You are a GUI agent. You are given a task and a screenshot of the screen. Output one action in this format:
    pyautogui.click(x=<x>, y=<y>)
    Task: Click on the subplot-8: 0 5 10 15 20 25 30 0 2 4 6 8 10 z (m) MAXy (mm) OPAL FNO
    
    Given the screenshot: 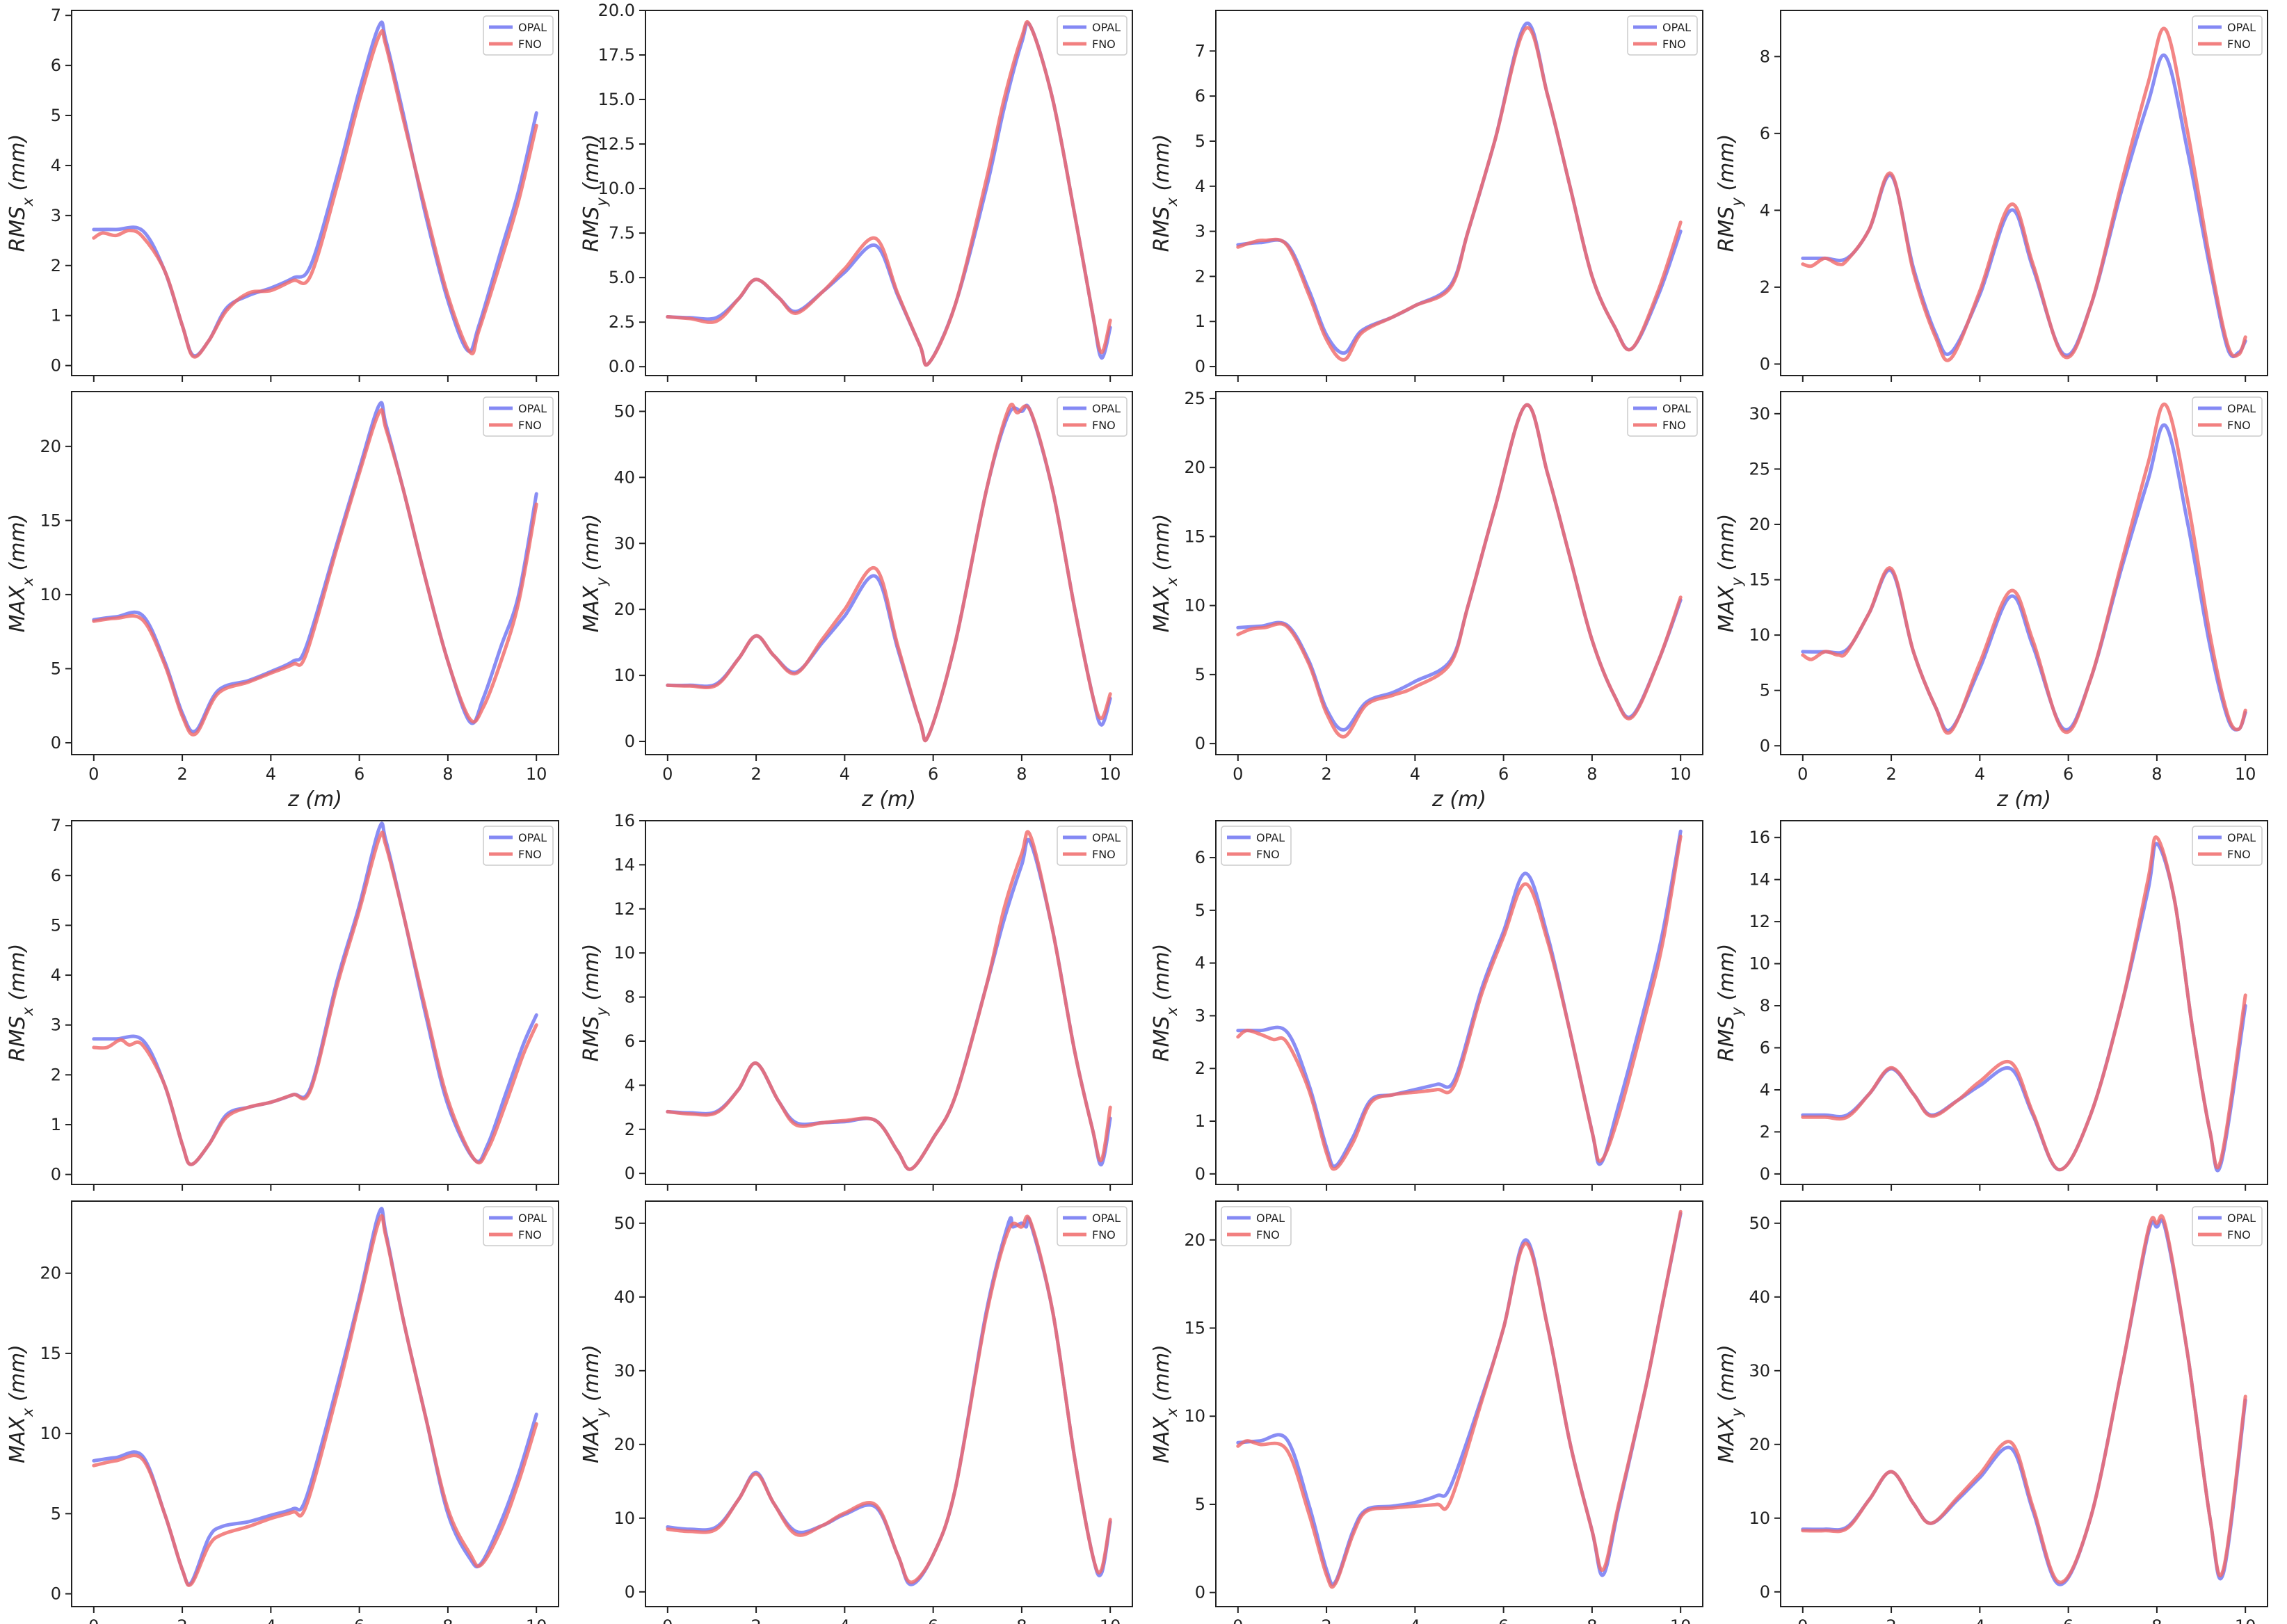 What is the action you would take?
    pyautogui.click(x=1992, y=601)
    